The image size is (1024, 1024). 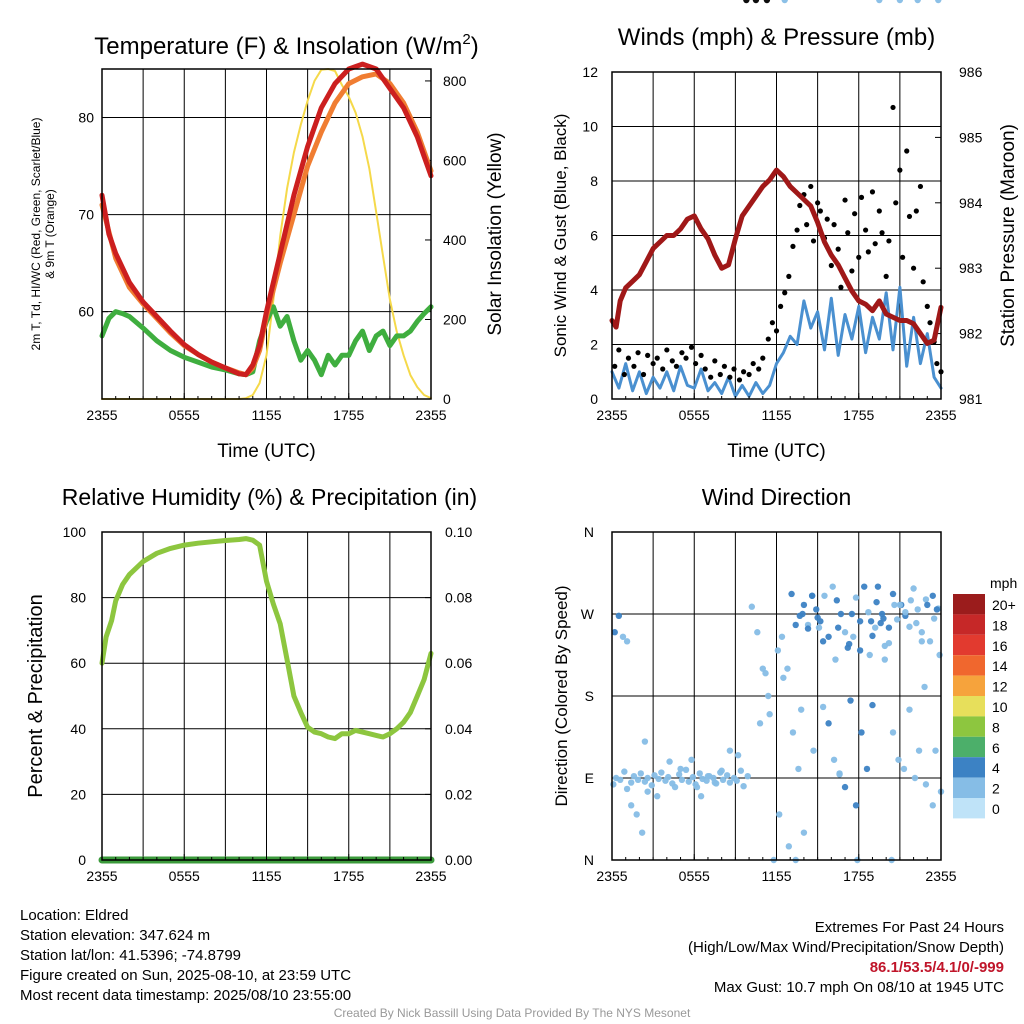 What do you see at coordinates (594, 236) in the screenshot?
I see `y-tick-label-left: 6` at bounding box center [594, 236].